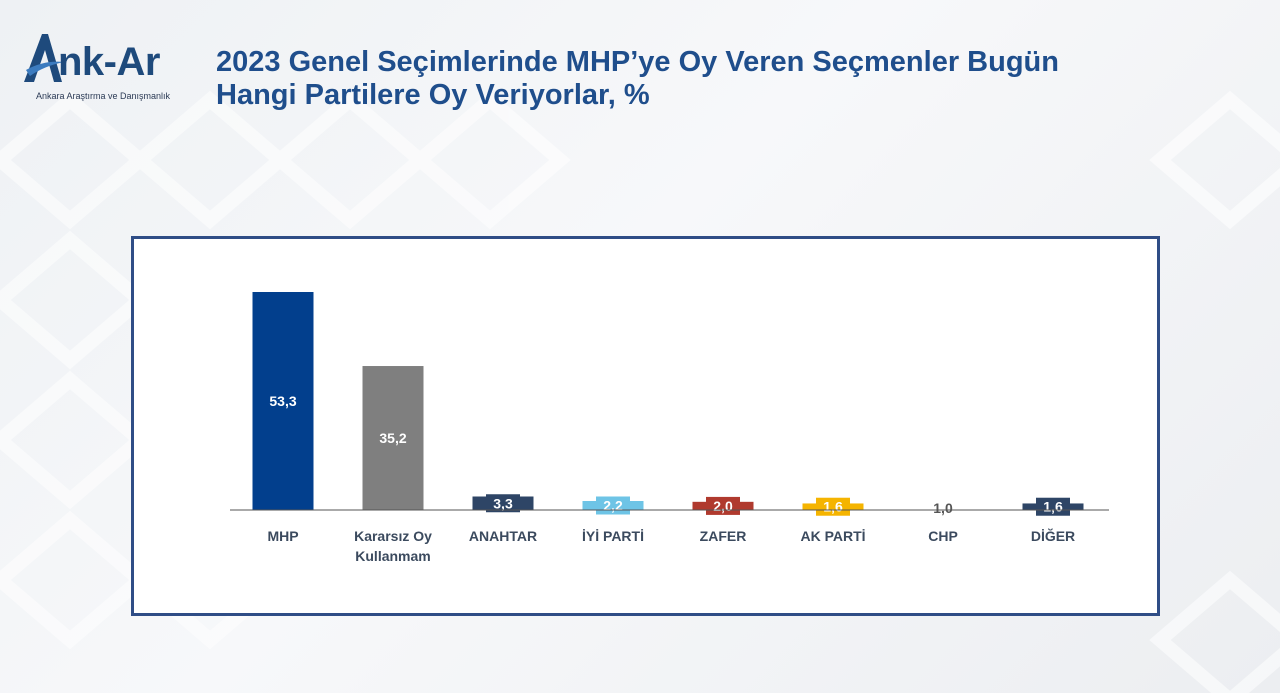 The height and width of the screenshot is (693, 1280). I want to click on logo-brand-text: nk-Ar, so click(109, 62).